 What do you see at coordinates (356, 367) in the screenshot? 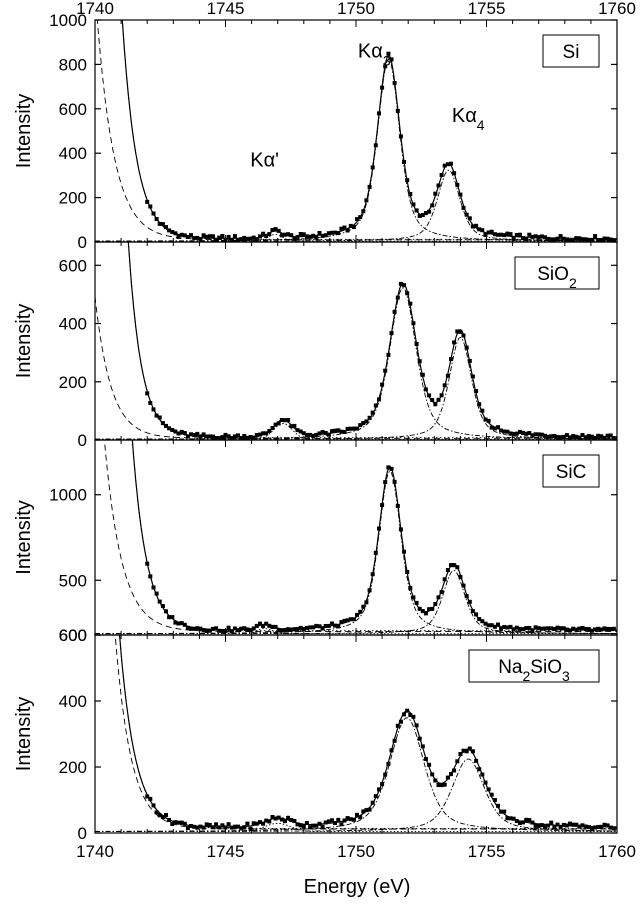
I see `background-curve-dashed` at bounding box center [356, 367].